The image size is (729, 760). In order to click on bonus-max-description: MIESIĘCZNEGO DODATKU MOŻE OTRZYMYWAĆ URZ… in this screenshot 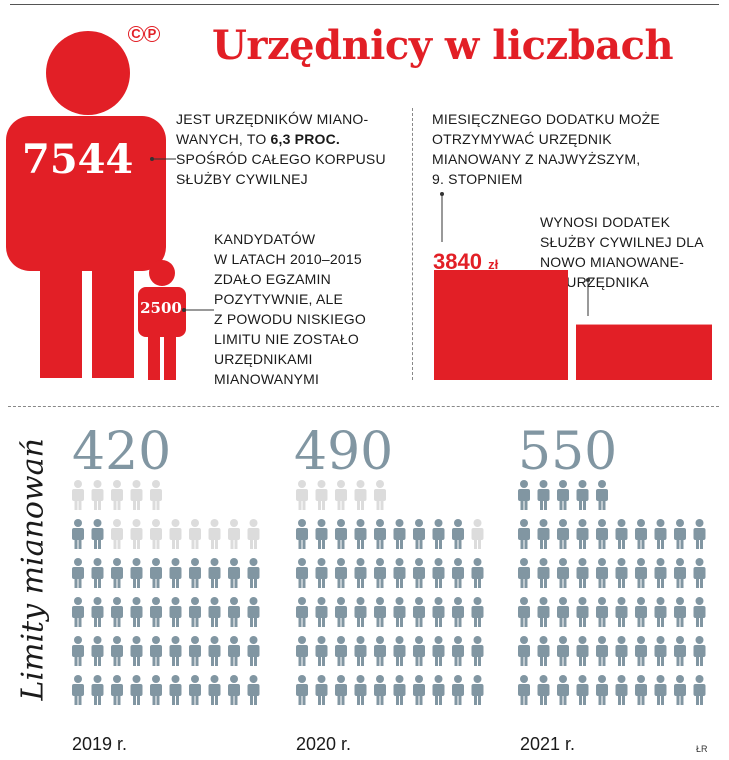, I will do `click(572, 149)`.